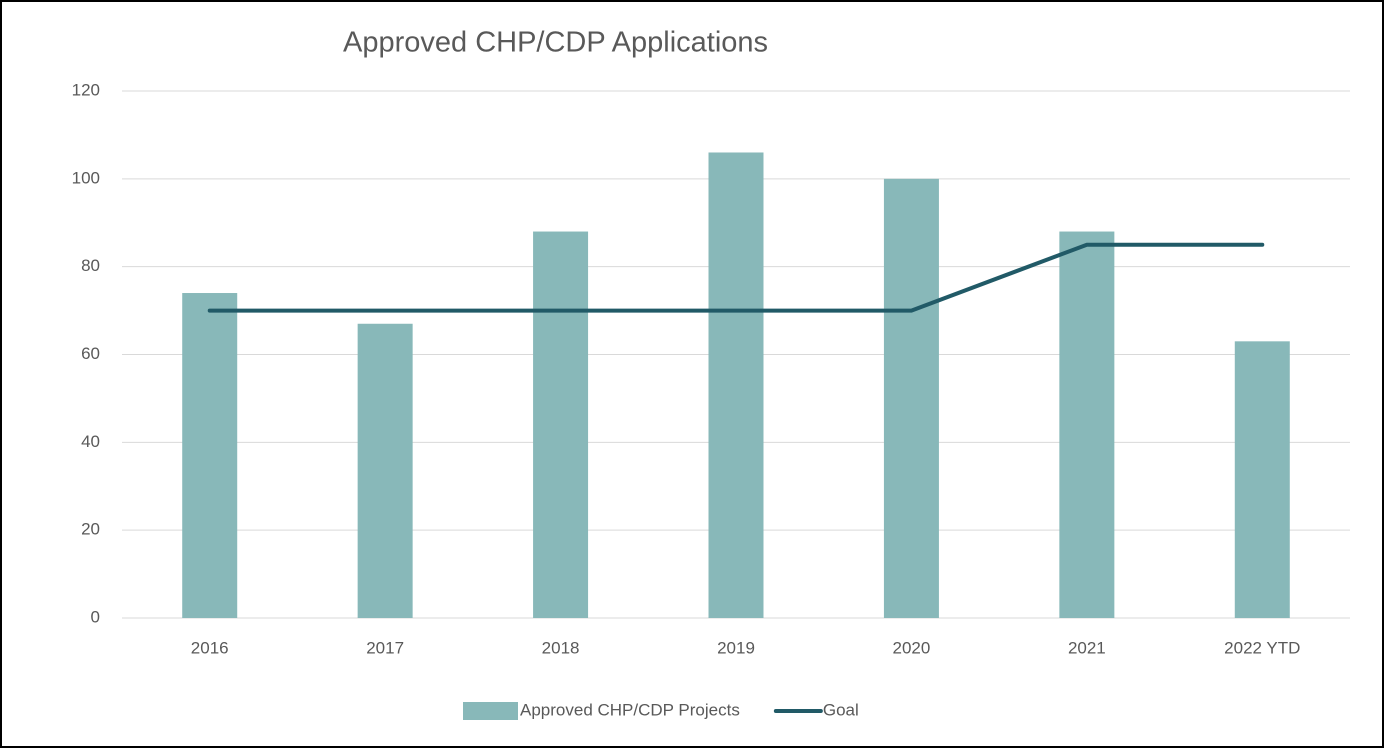 This screenshot has width=1384, height=748. Describe the element at coordinates (86, 177) in the screenshot. I see `y-tick-label: 100` at that location.